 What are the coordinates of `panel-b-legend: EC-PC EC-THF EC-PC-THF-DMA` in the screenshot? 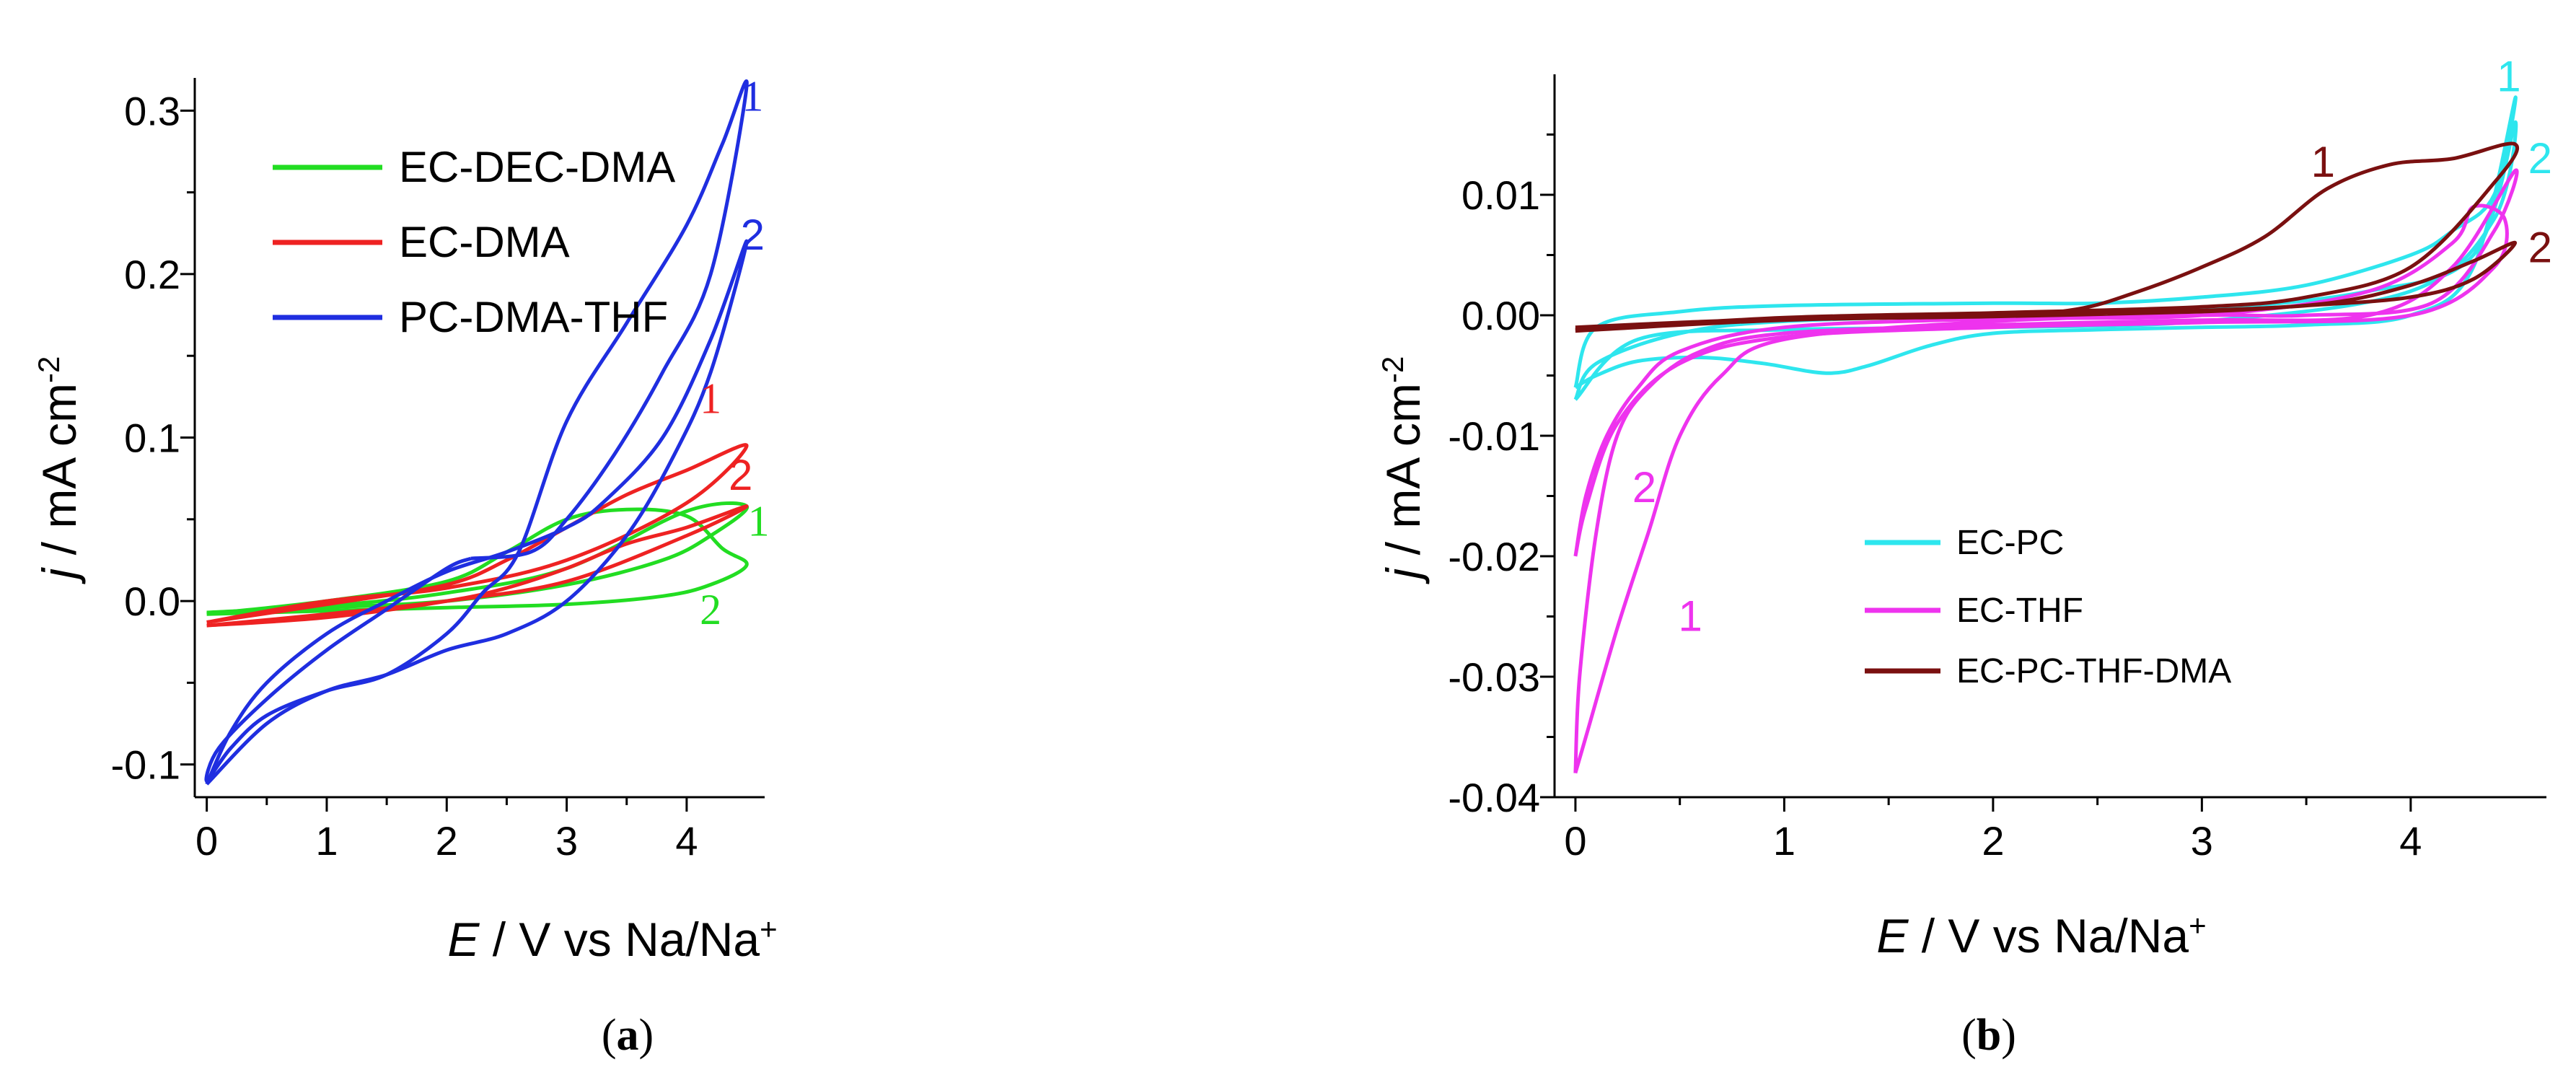 It's located at (2048, 607).